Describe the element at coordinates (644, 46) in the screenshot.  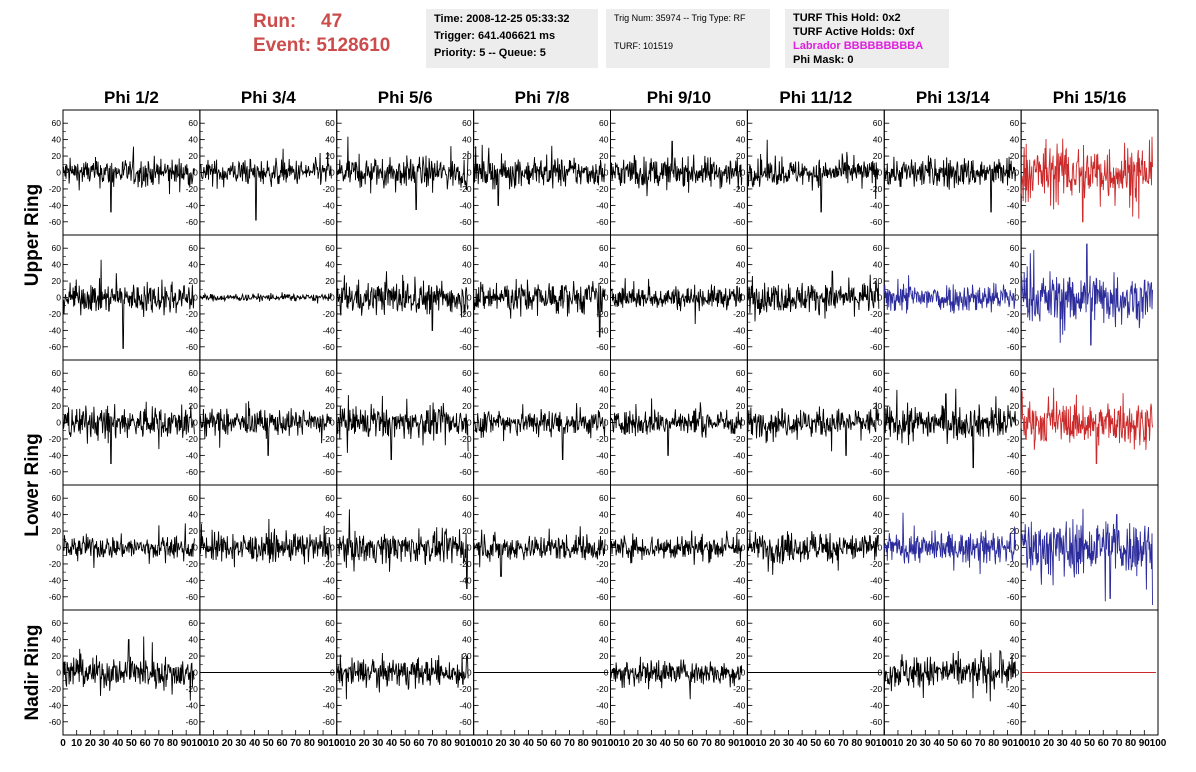
I see `turf-text: TURF: 101519` at that location.